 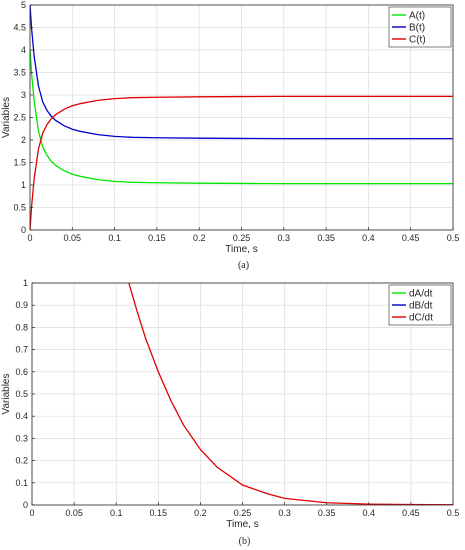 I want to click on legend-label: B(t), so click(x=417, y=28).